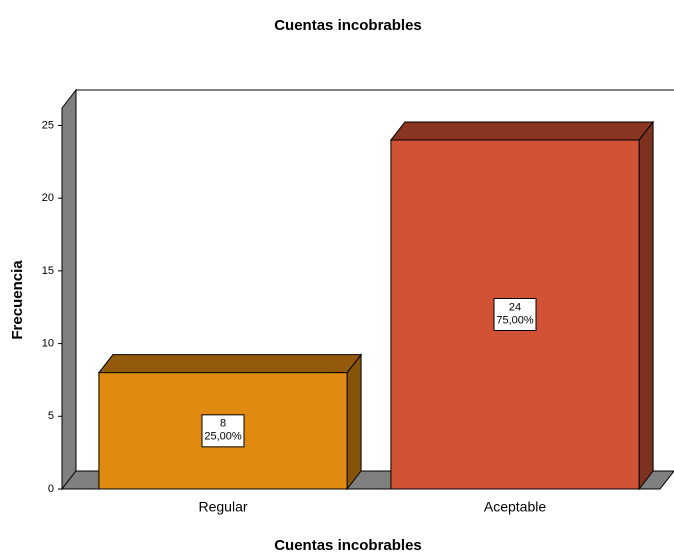  I want to click on data-label: 24, so click(515, 307).